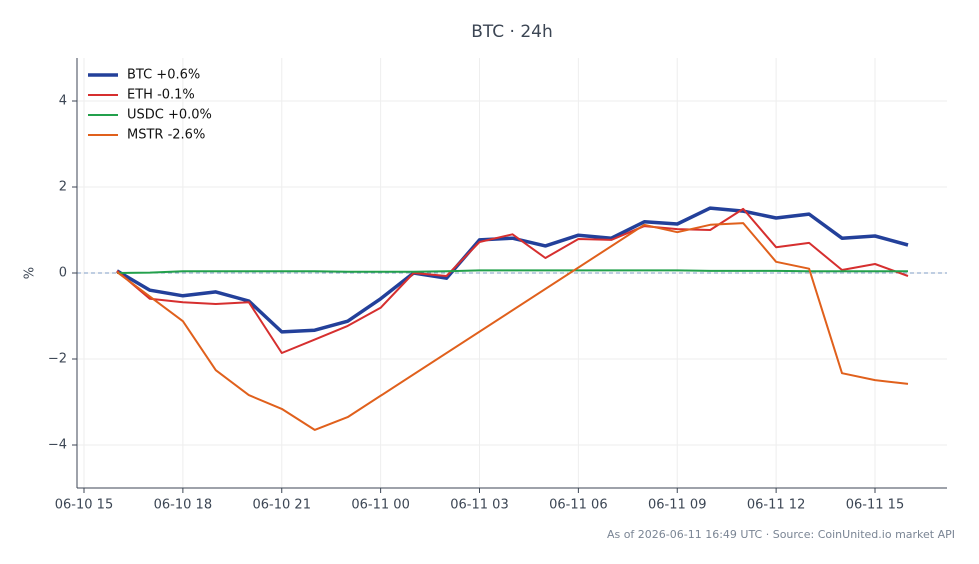 The image size is (979, 564). I want to click on x-tick-label: 06-11 03, so click(479, 505).